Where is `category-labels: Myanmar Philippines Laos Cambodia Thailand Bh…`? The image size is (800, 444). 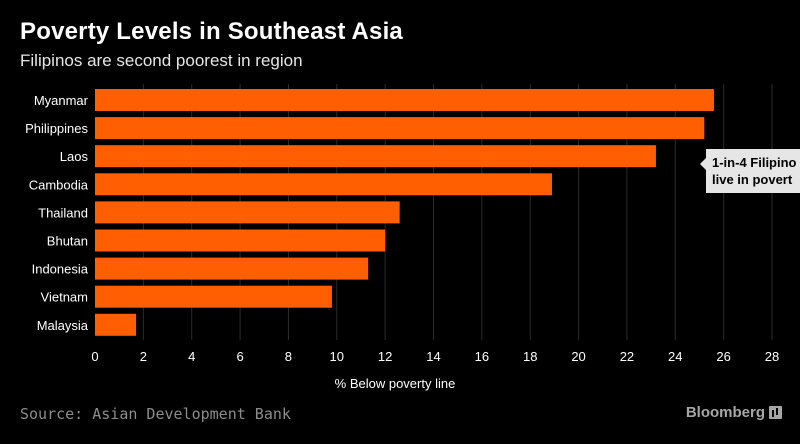 category-labels: Myanmar Philippines Laos Cambodia Thailand Bh… is located at coordinates (57, 213).